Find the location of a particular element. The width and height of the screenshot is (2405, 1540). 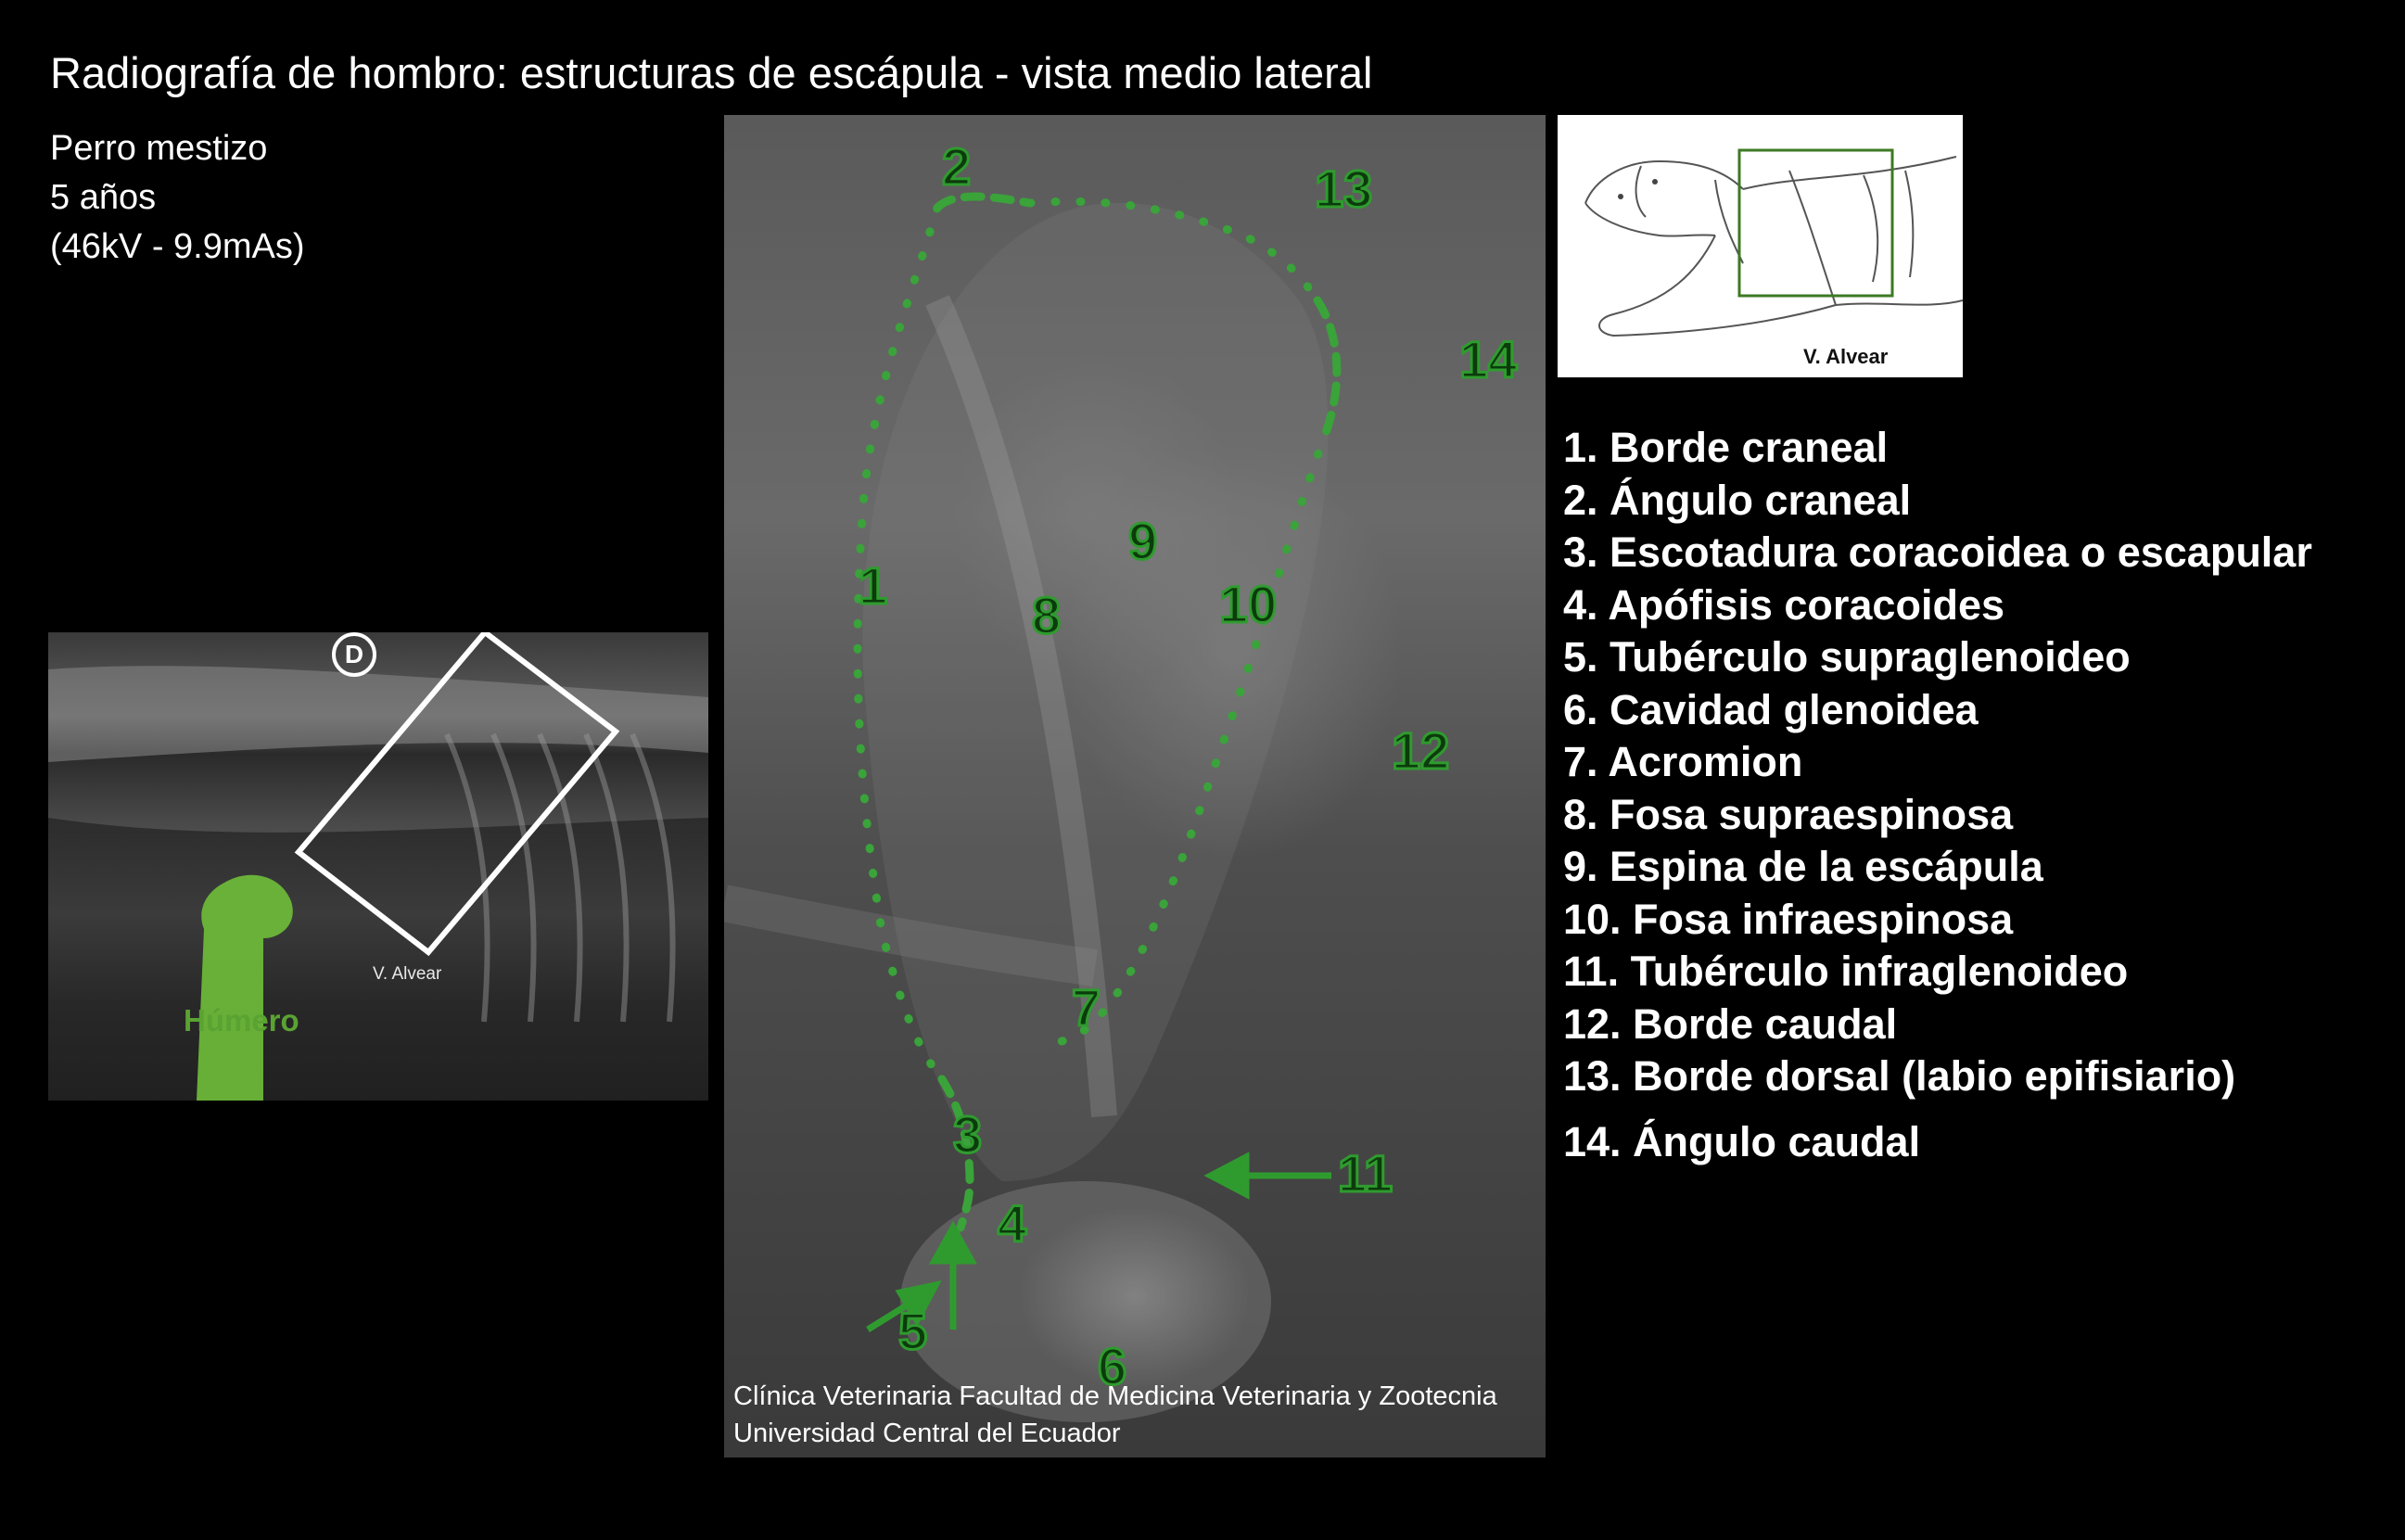

exposure-settings: (46kV - 9.9mAs) is located at coordinates (177, 246).